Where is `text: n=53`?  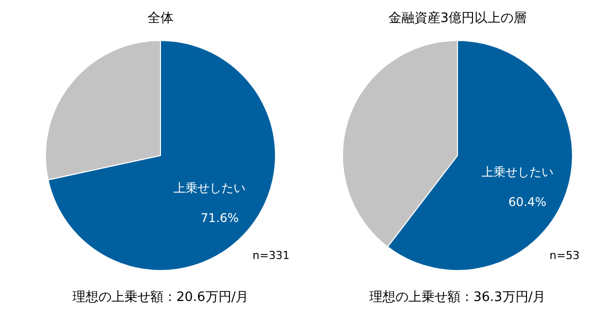 text: n=53 is located at coordinates (565, 255).